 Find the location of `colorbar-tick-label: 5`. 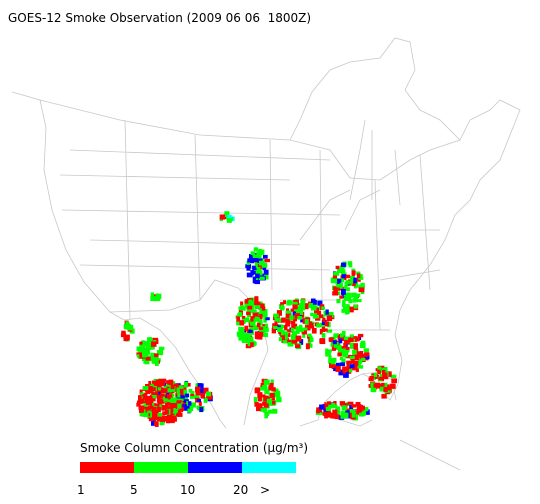

colorbar-tick-label: 5 is located at coordinates (134, 490).